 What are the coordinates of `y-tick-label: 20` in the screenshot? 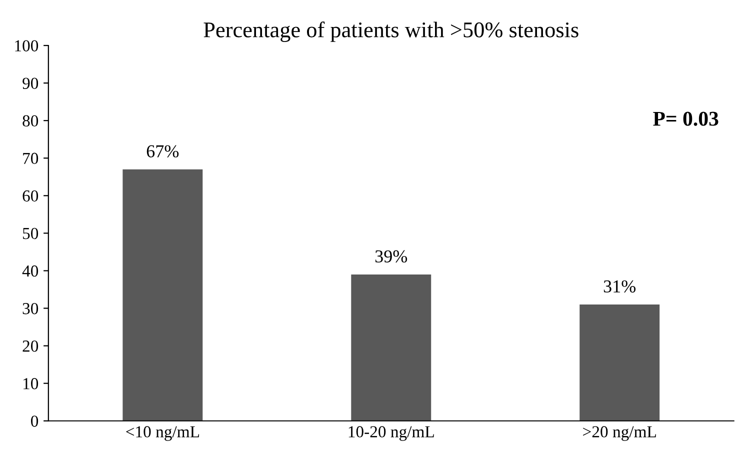 It's located at (30, 346).